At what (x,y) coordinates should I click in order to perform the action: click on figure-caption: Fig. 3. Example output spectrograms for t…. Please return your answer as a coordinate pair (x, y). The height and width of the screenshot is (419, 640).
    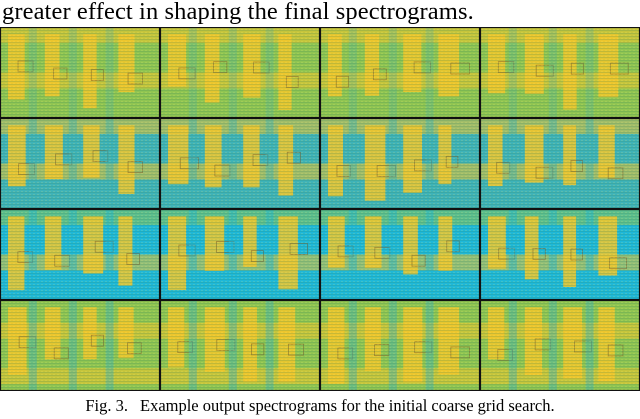
    Looking at the image, I should click on (320, 406).